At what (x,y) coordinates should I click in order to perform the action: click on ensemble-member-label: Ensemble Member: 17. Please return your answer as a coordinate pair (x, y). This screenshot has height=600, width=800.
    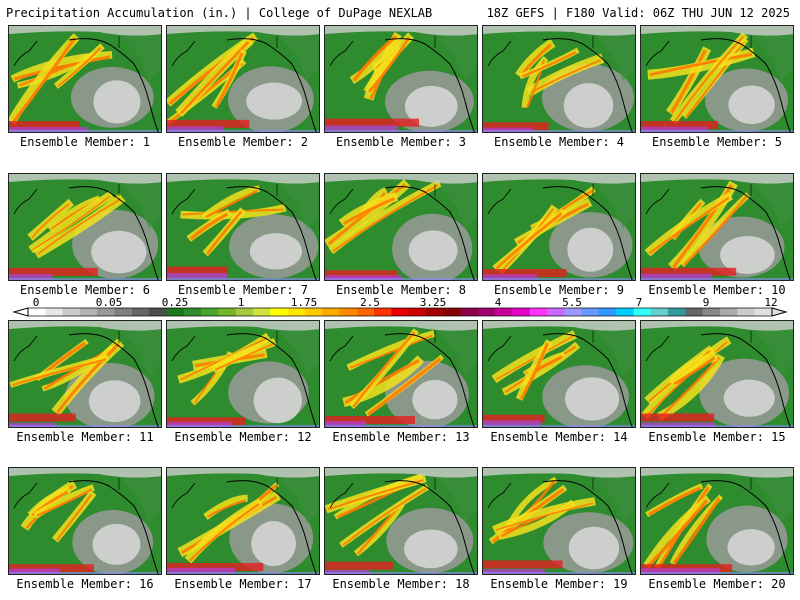
    Looking at the image, I should click on (243, 584).